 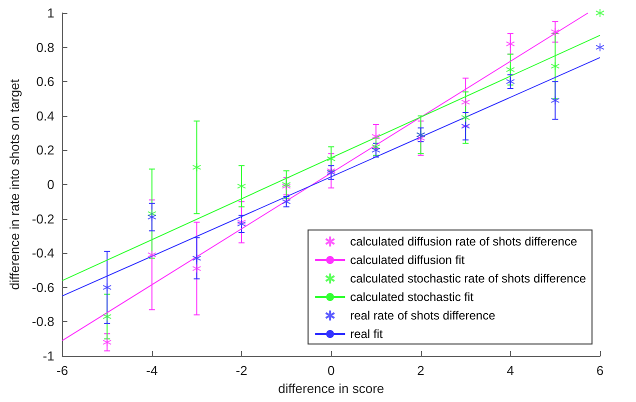 What do you see at coordinates (408, 260) in the screenshot?
I see `legend-label: calculated diffusion fit` at bounding box center [408, 260].